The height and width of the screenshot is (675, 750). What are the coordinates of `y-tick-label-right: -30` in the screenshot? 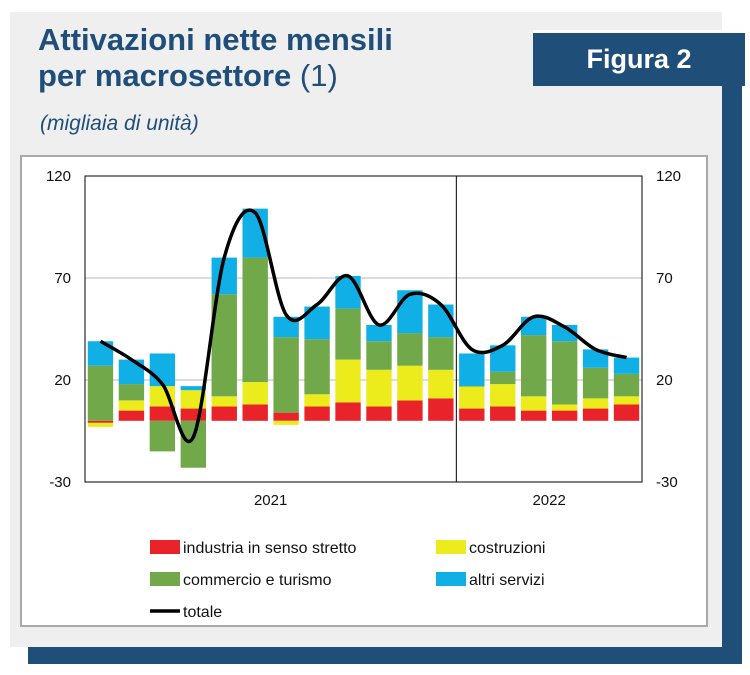 It's located at (667, 482).